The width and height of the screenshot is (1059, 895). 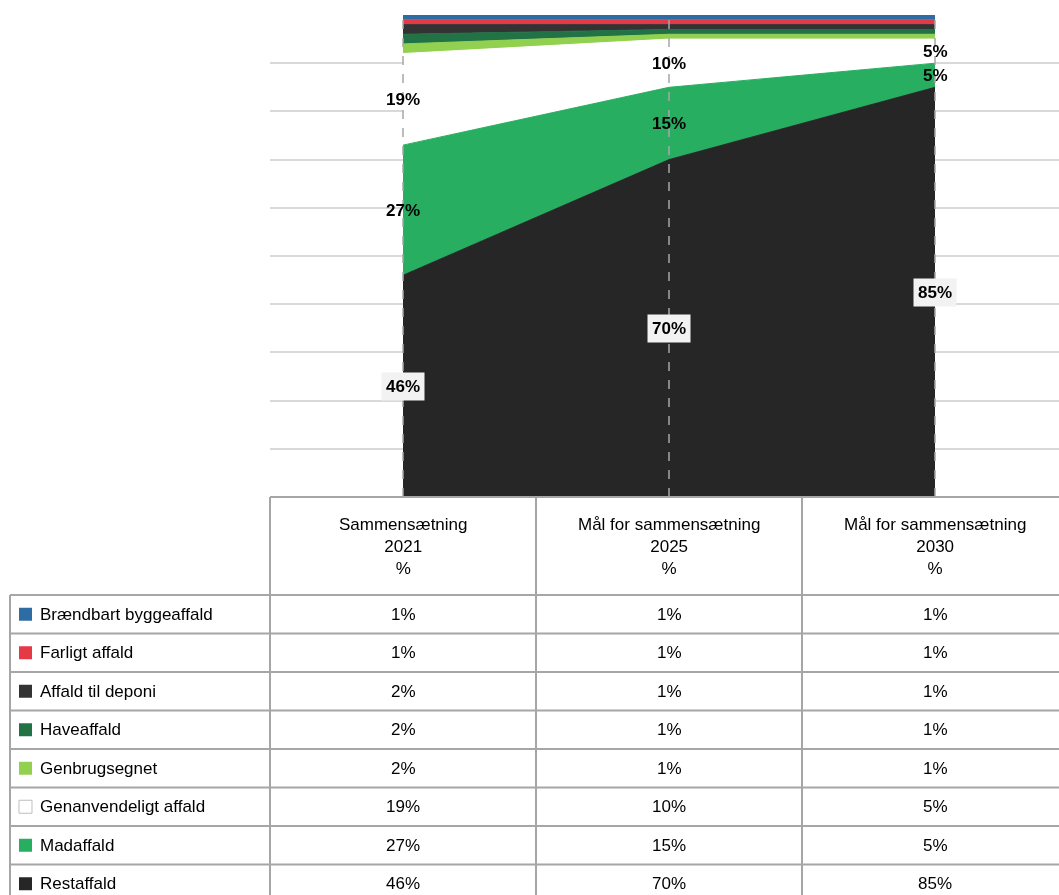 I want to click on data-label: 10%, so click(x=669, y=806).